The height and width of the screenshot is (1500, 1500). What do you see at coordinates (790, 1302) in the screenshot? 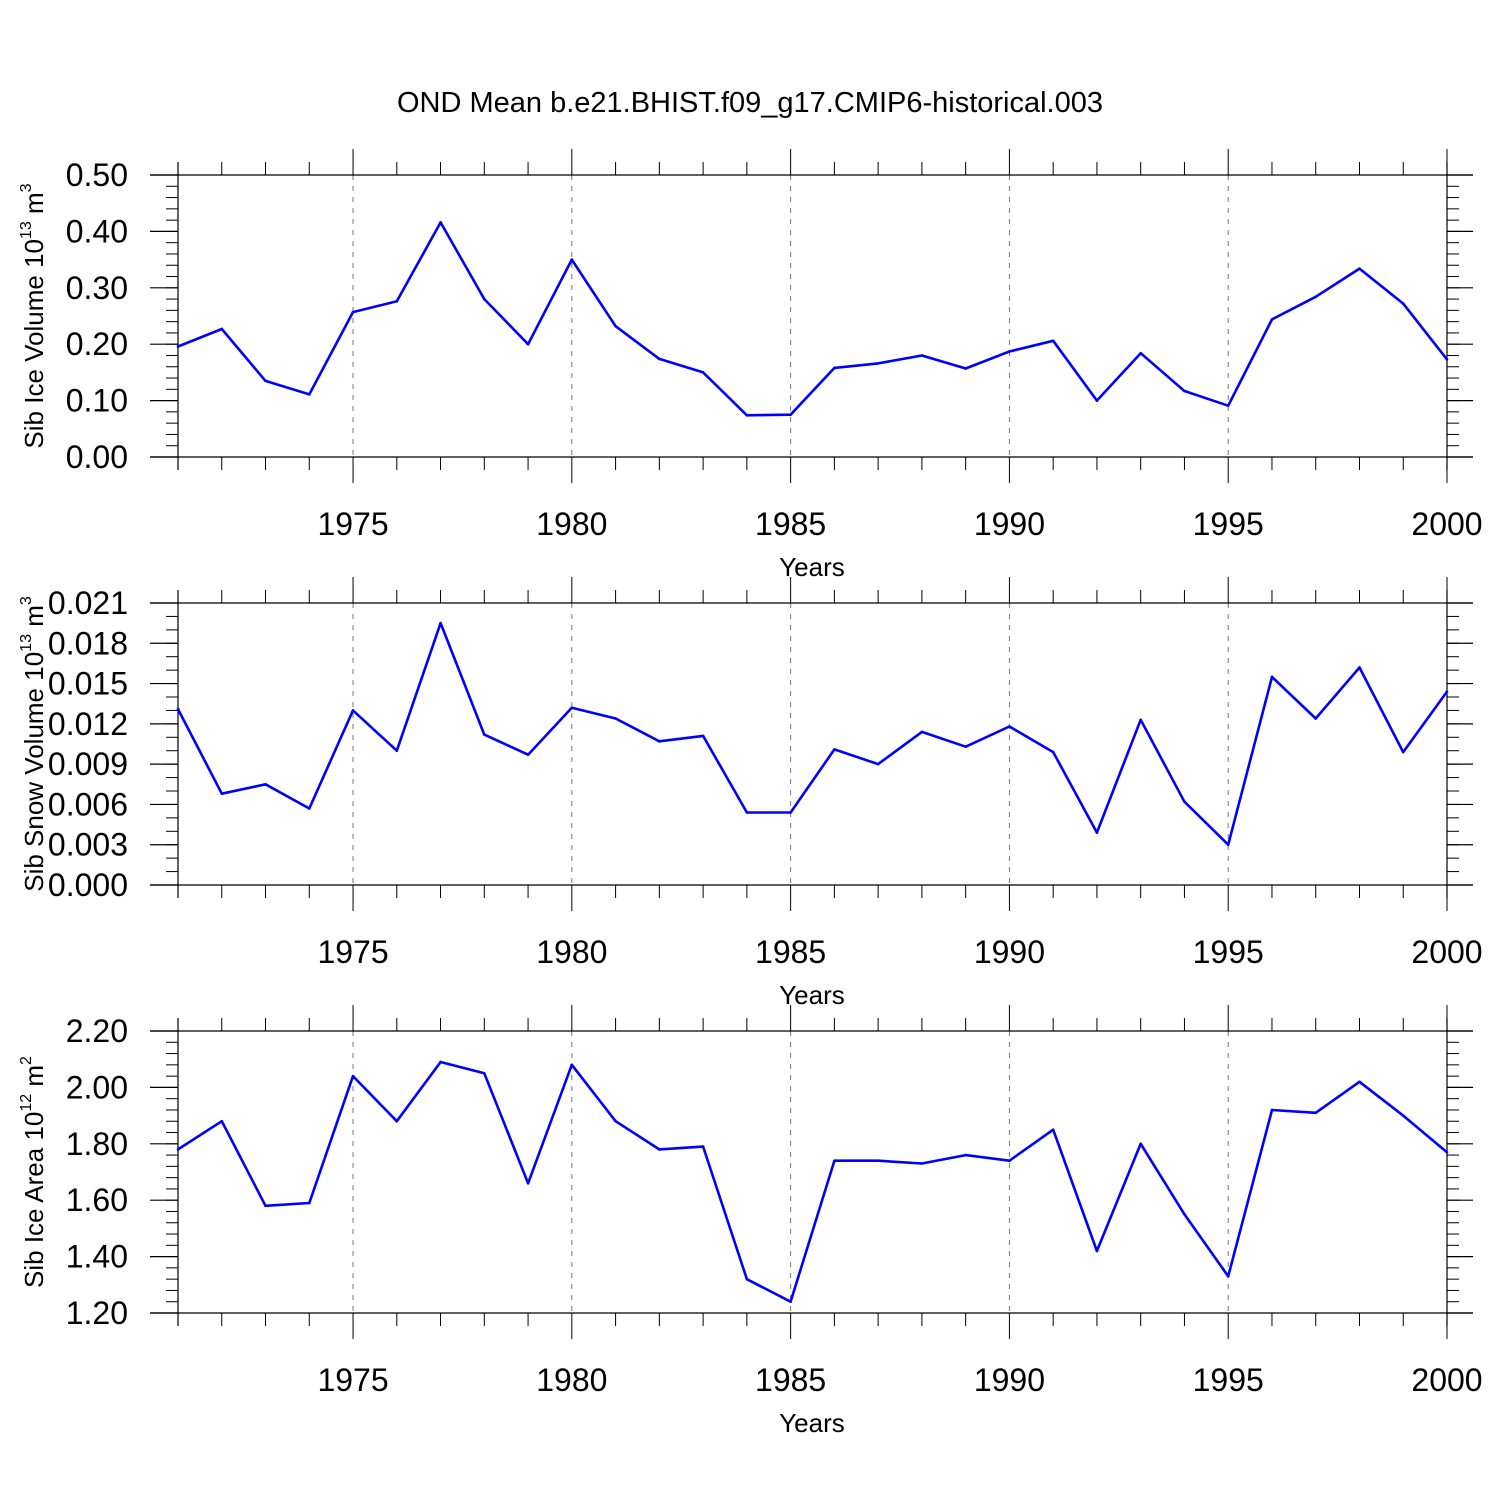
I see `ice-area-point-1985` at bounding box center [790, 1302].